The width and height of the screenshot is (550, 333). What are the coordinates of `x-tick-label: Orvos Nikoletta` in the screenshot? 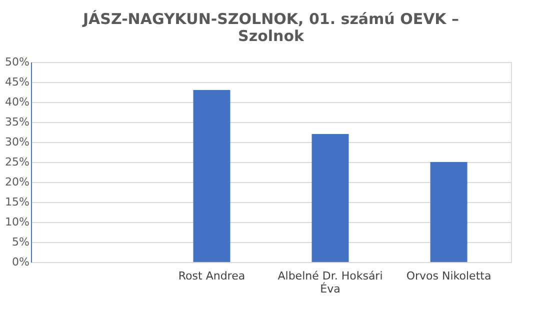 It's located at (449, 276).